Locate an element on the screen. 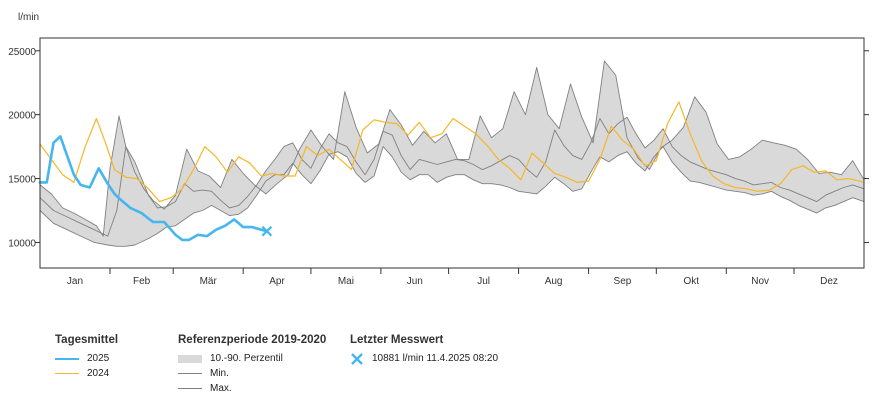 This screenshot has width=873, height=402. x-tick-label: Feb is located at coordinates (142, 281).